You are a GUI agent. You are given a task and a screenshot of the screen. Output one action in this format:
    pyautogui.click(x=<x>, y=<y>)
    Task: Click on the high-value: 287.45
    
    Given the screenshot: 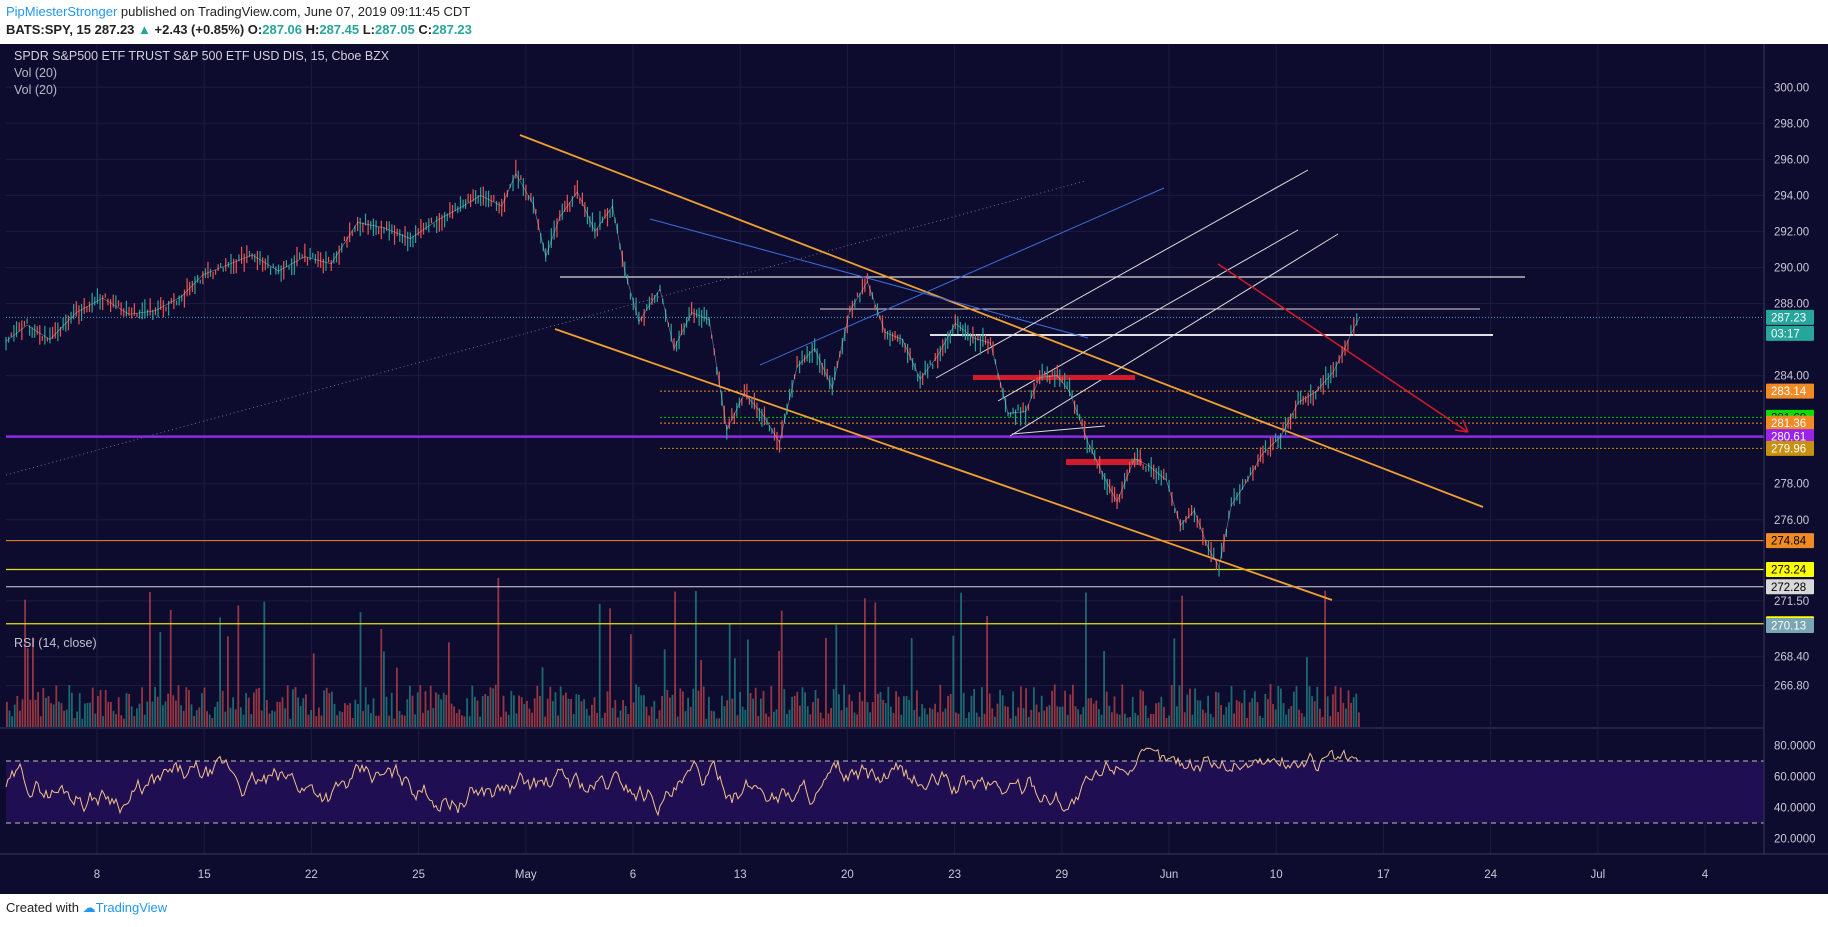 What is the action you would take?
    pyautogui.click(x=339, y=29)
    